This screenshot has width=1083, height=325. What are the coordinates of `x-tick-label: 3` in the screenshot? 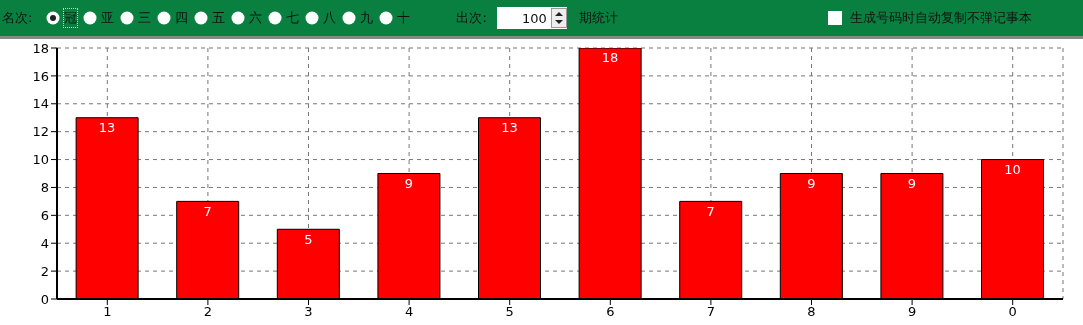 It's located at (308, 312).